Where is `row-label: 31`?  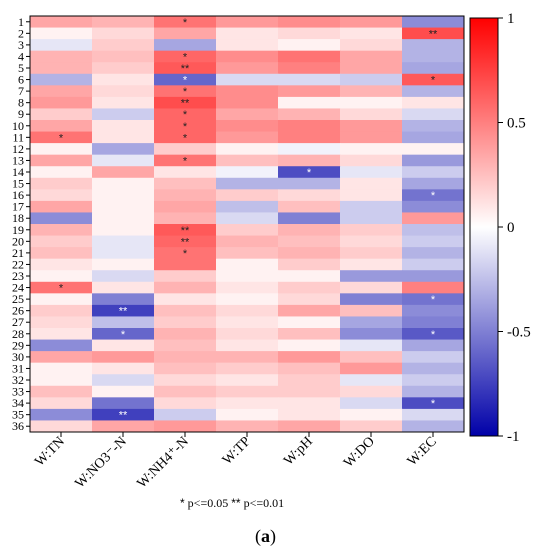
row-label: 31 is located at coordinates (18, 368).